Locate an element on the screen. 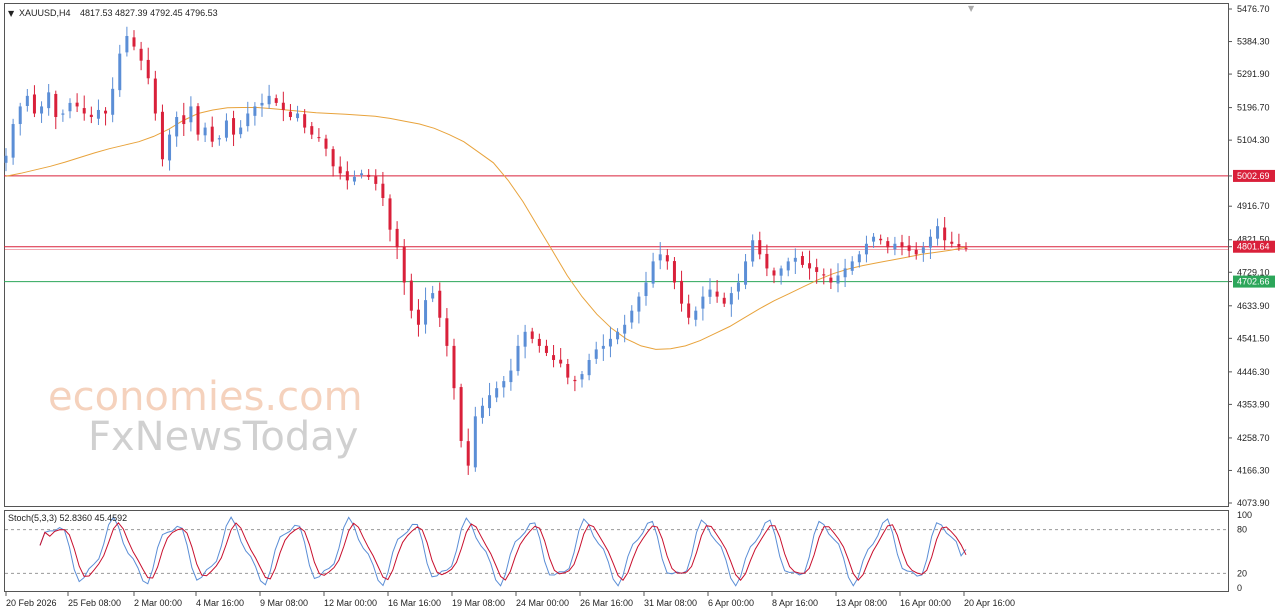 This screenshot has width=1280, height=616. y-tick-label: 4166.30 is located at coordinates (1253, 470).